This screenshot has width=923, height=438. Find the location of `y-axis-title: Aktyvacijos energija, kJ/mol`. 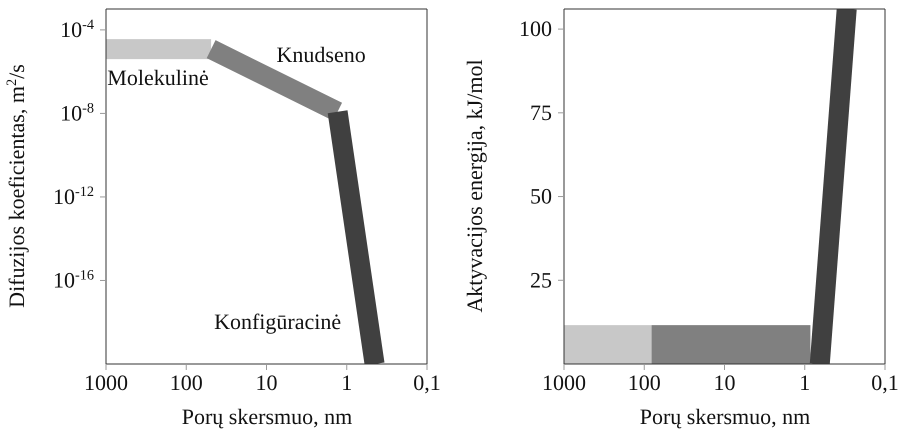

y-axis-title: Aktyvacijos energija, kJ/mol is located at coordinates (474, 186).